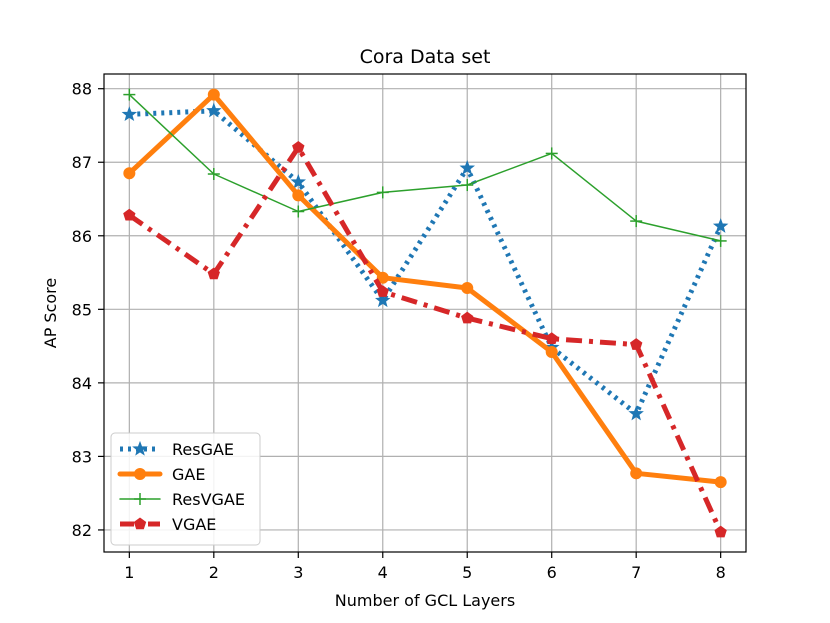  What do you see at coordinates (552, 572) in the screenshot?
I see `x-tick-label: 6` at bounding box center [552, 572].